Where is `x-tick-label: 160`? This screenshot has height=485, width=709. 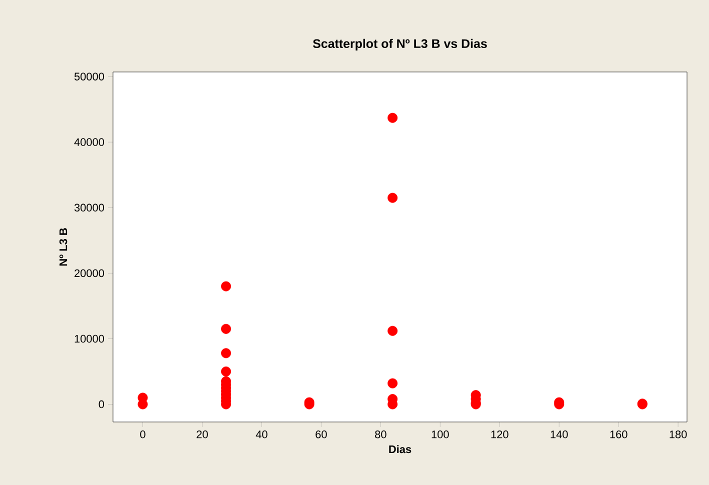
x-tick-label: 160 is located at coordinates (619, 434).